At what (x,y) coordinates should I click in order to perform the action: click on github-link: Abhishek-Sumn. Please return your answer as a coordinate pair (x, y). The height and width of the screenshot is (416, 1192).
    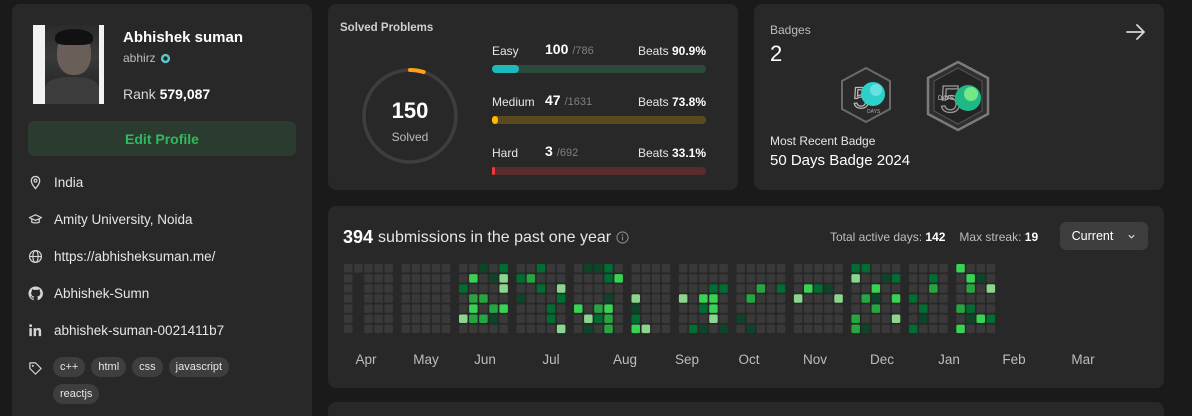
    Looking at the image, I should click on (102, 293).